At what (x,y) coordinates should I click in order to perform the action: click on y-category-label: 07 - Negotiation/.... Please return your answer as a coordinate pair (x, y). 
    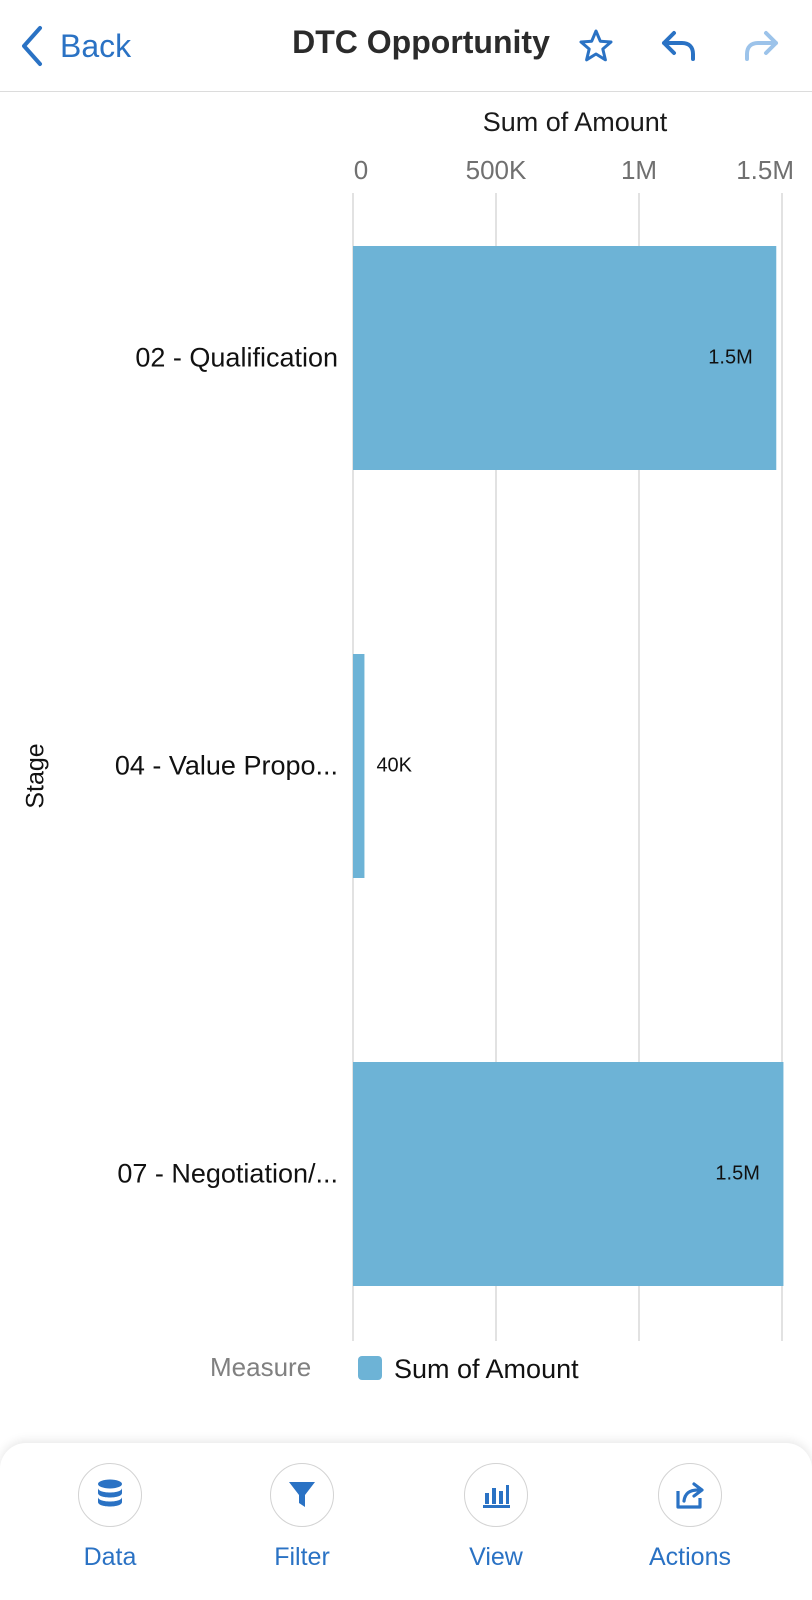
    Looking at the image, I should click on (227, 1173).